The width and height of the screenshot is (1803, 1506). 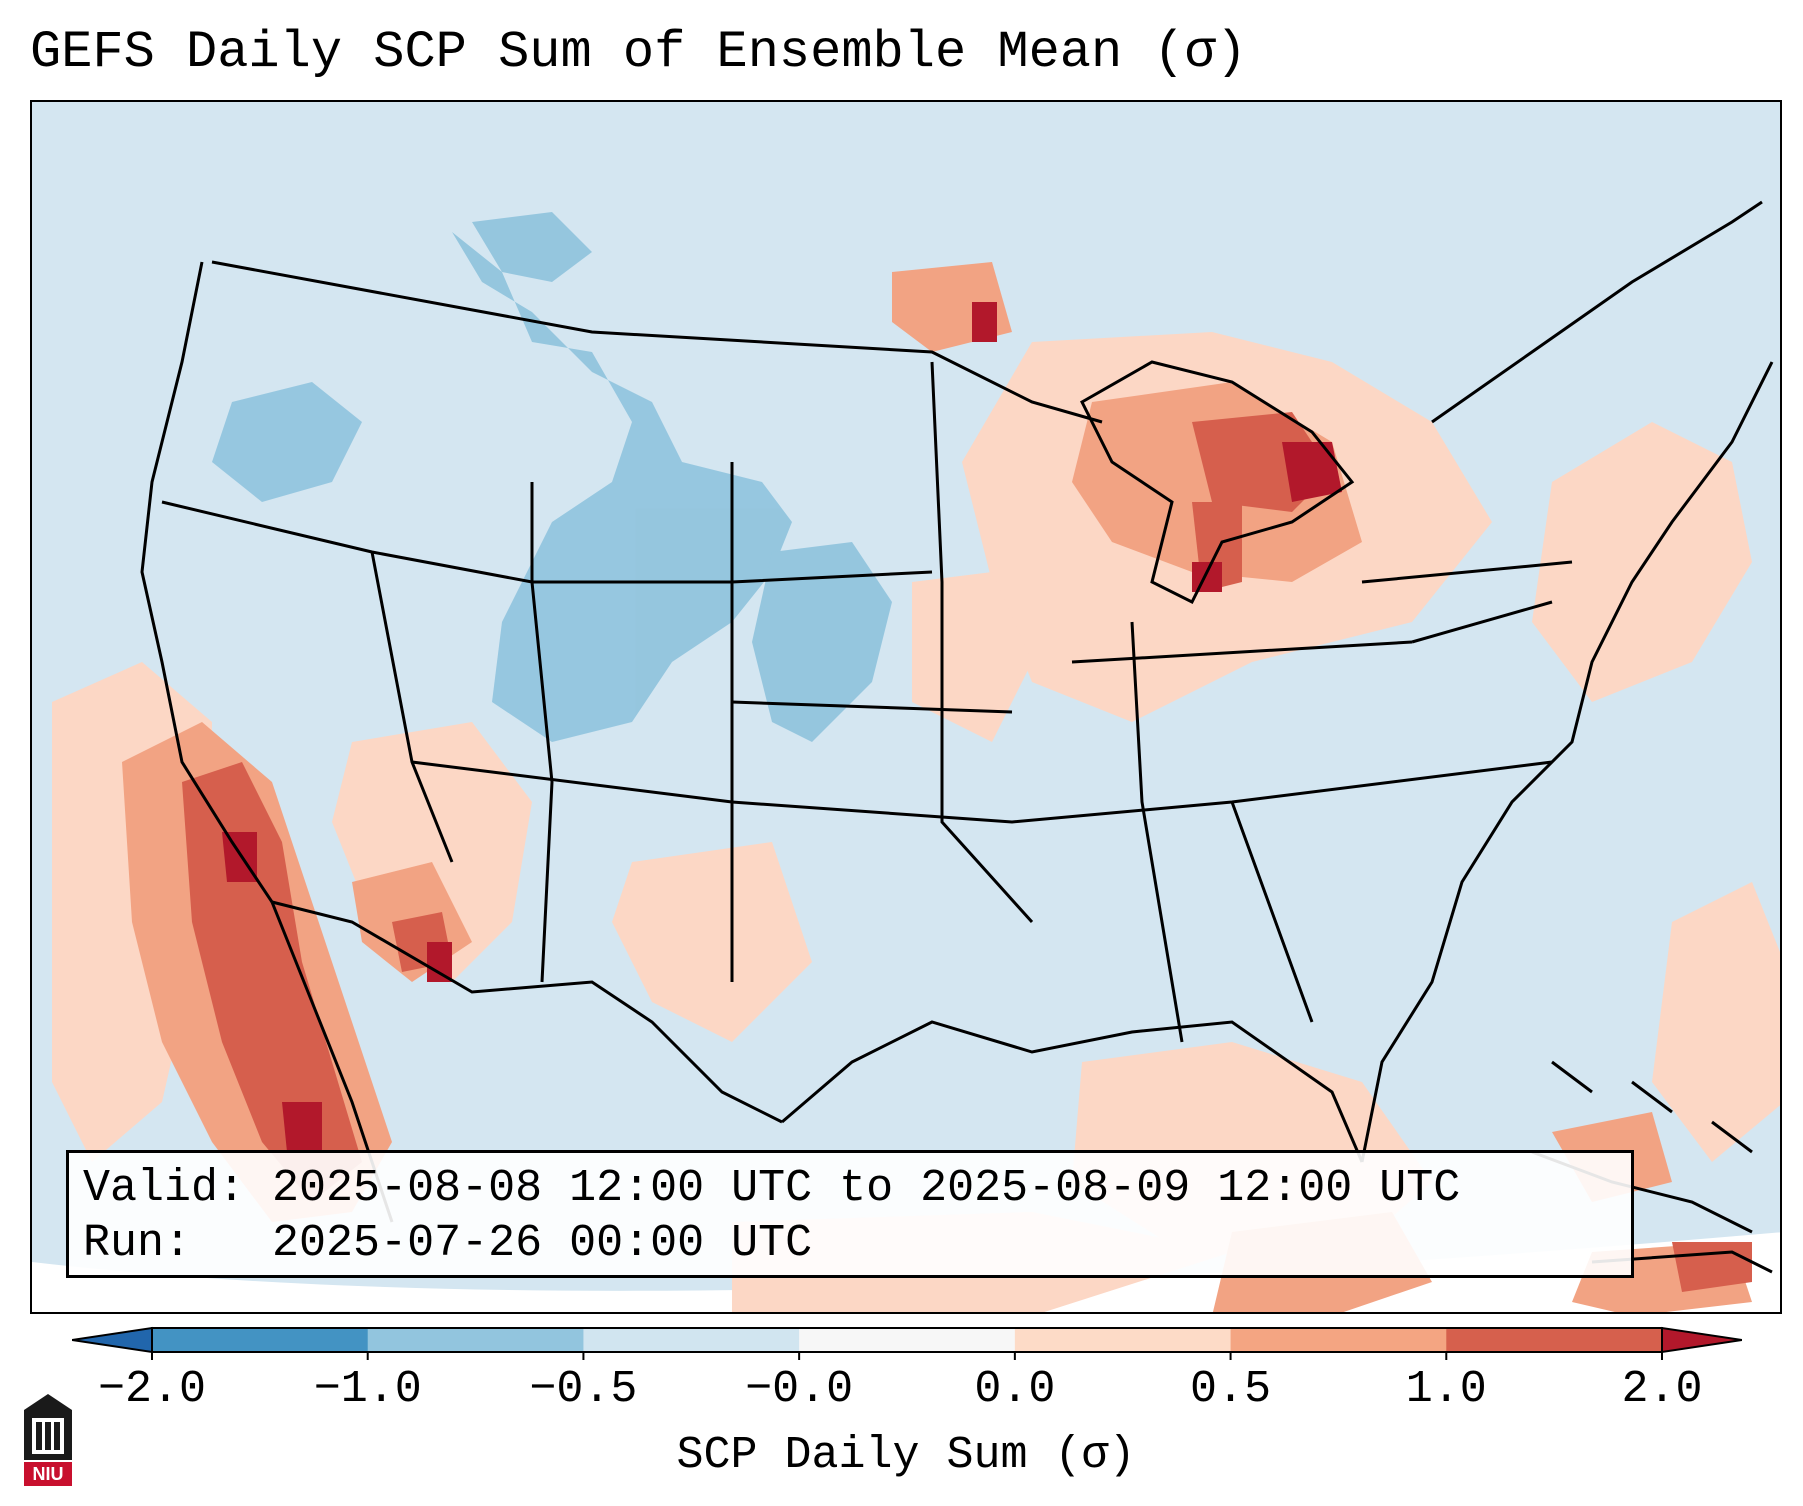 I want to click on colorbar-segments, so click(x=907, y=1340).